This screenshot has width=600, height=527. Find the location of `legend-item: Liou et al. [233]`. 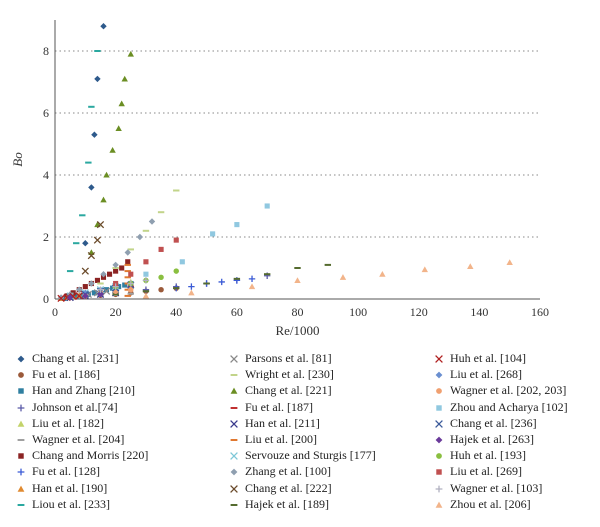

legend-item: Liou et al. [233] is located at coordinates (81, 504).